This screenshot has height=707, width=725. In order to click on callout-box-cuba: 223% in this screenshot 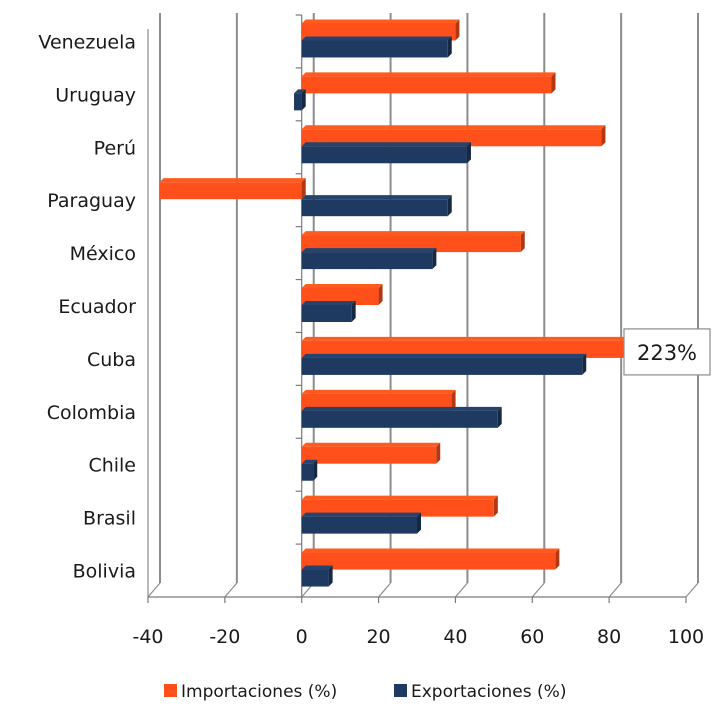, I will do `click(667, 352)`.